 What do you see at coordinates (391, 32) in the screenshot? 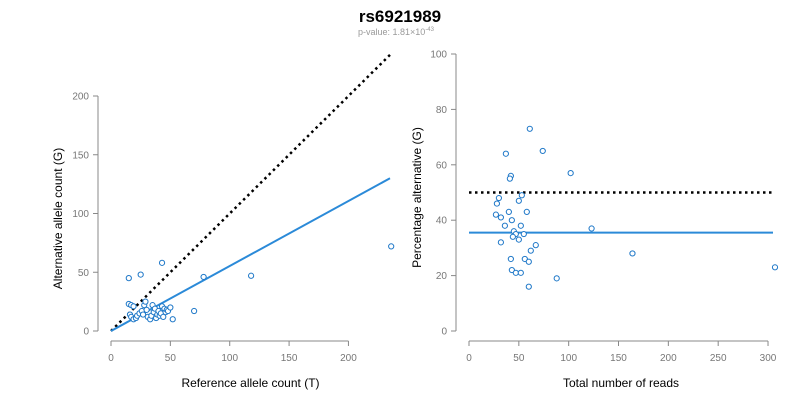
I see `subtitle-prefix: p-value: 1.81×10` at bounding box center [391, 32].